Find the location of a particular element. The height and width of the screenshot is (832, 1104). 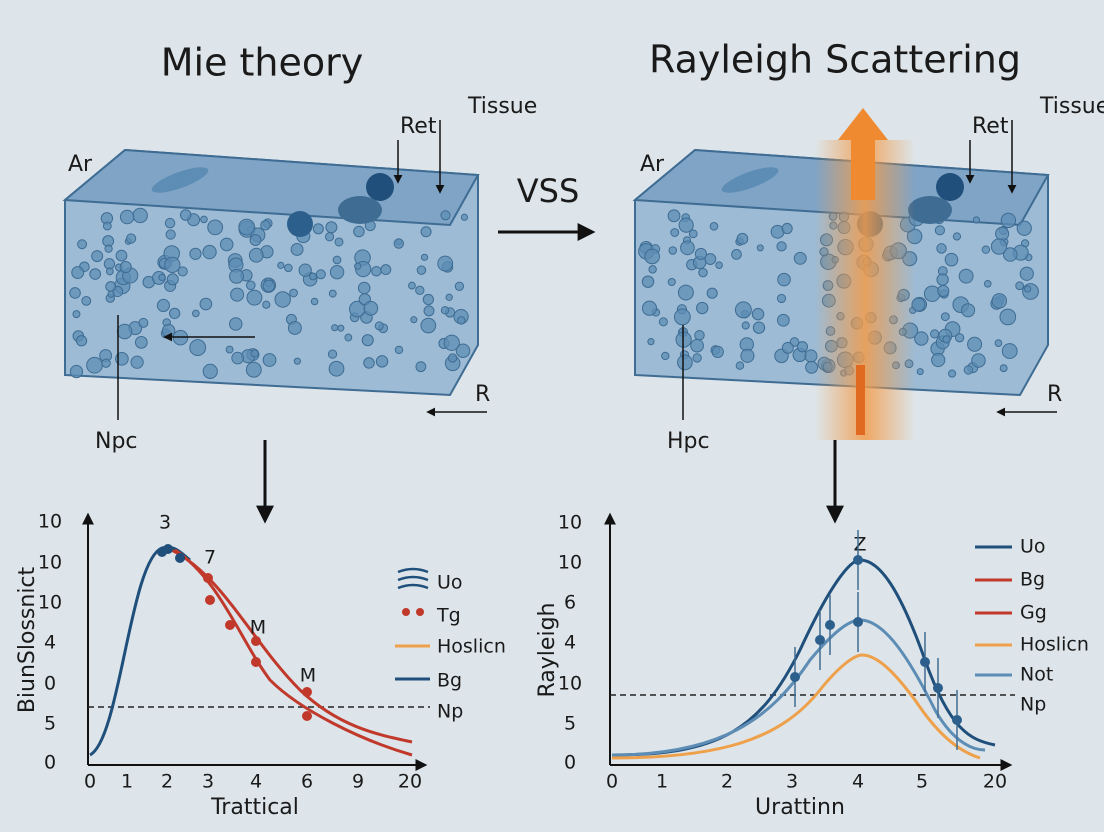

panel-label: Hpc is located at coordinates (688, 441).